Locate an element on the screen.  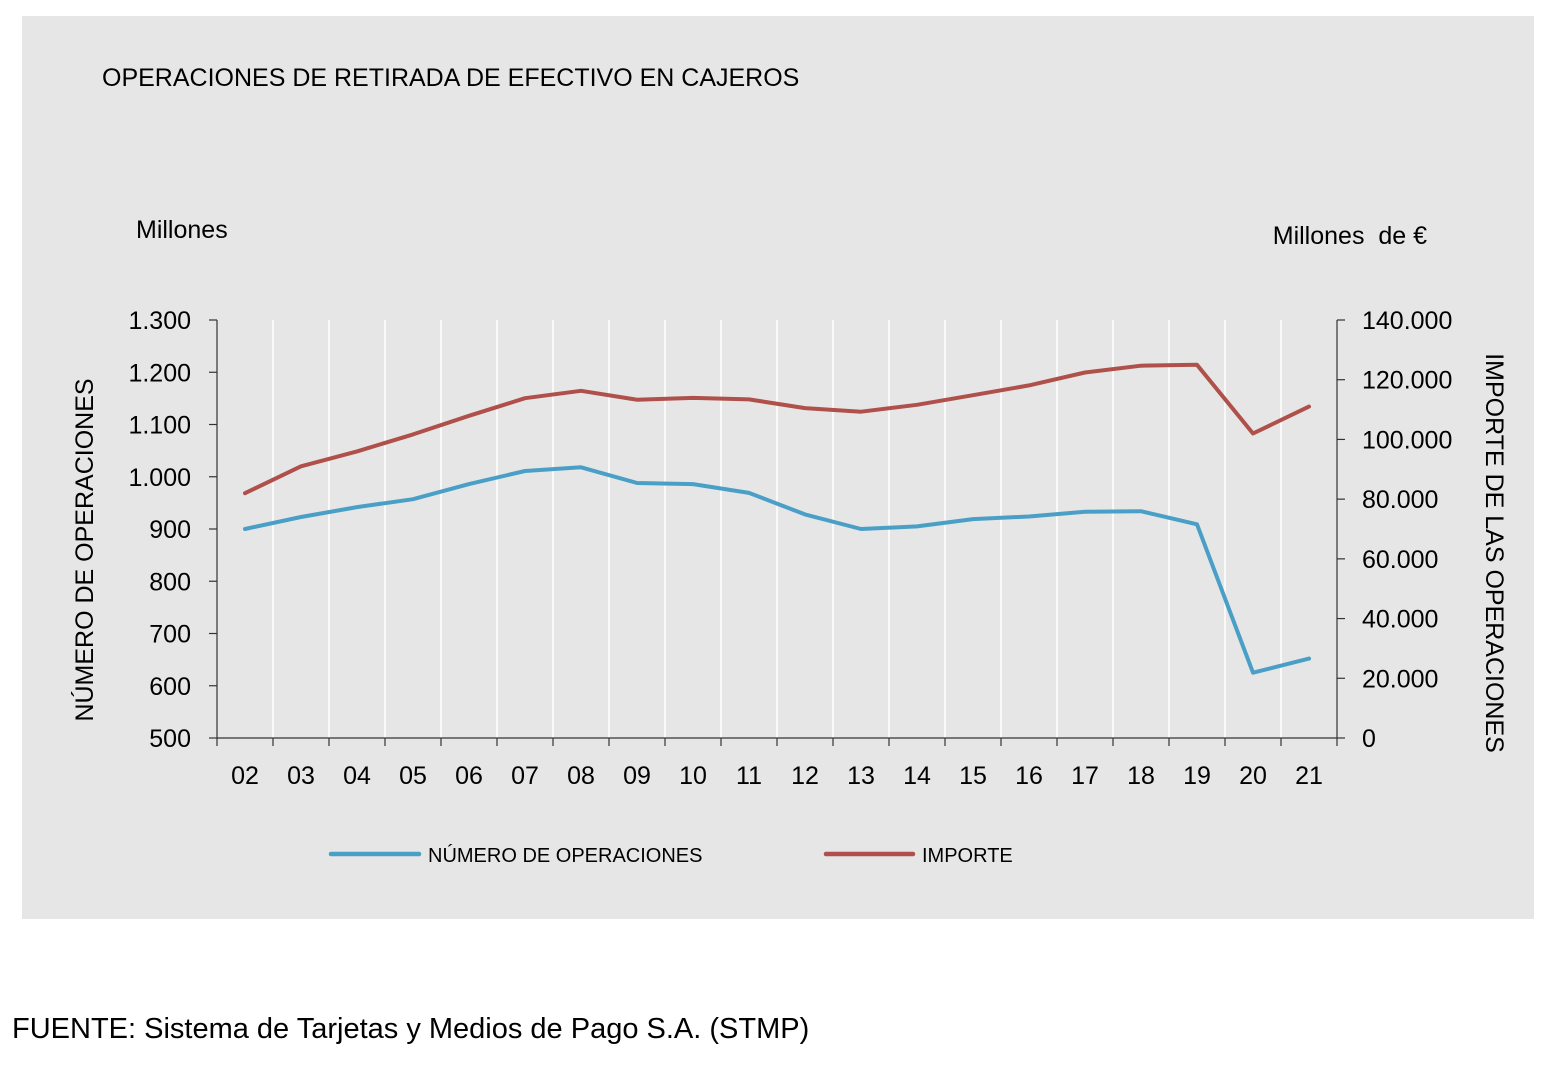
x-tick-label: 11 is located at coordinates (749, 776).